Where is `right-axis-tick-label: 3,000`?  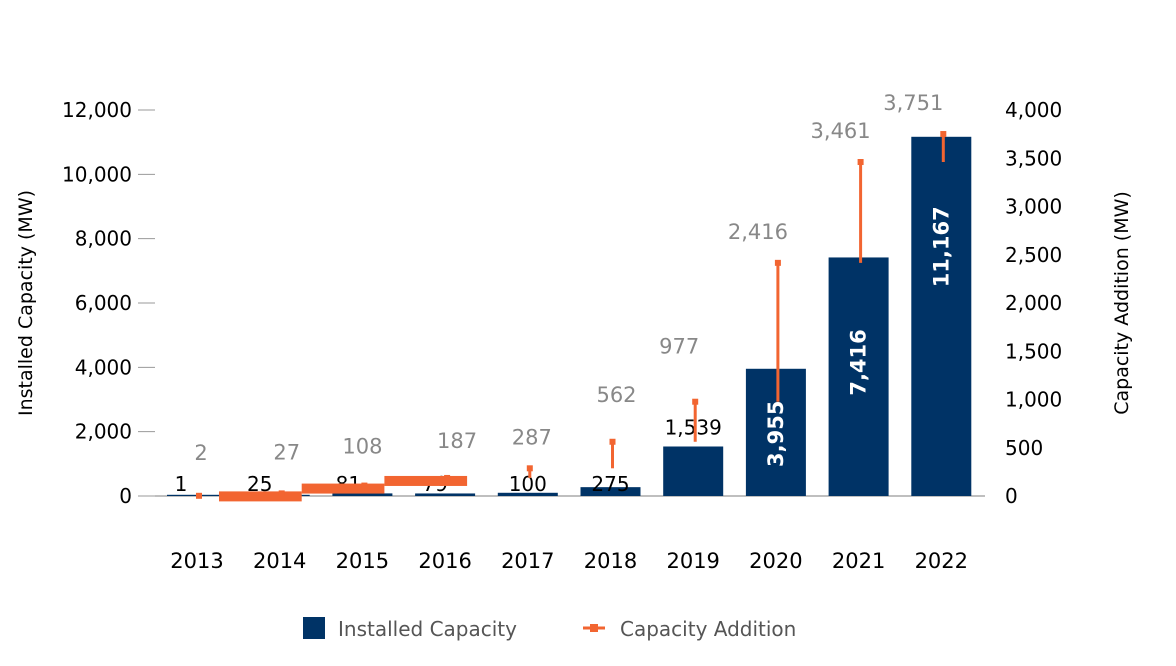
right-axis-tick-label: 3,000 is located at coordinates (1033, 207).